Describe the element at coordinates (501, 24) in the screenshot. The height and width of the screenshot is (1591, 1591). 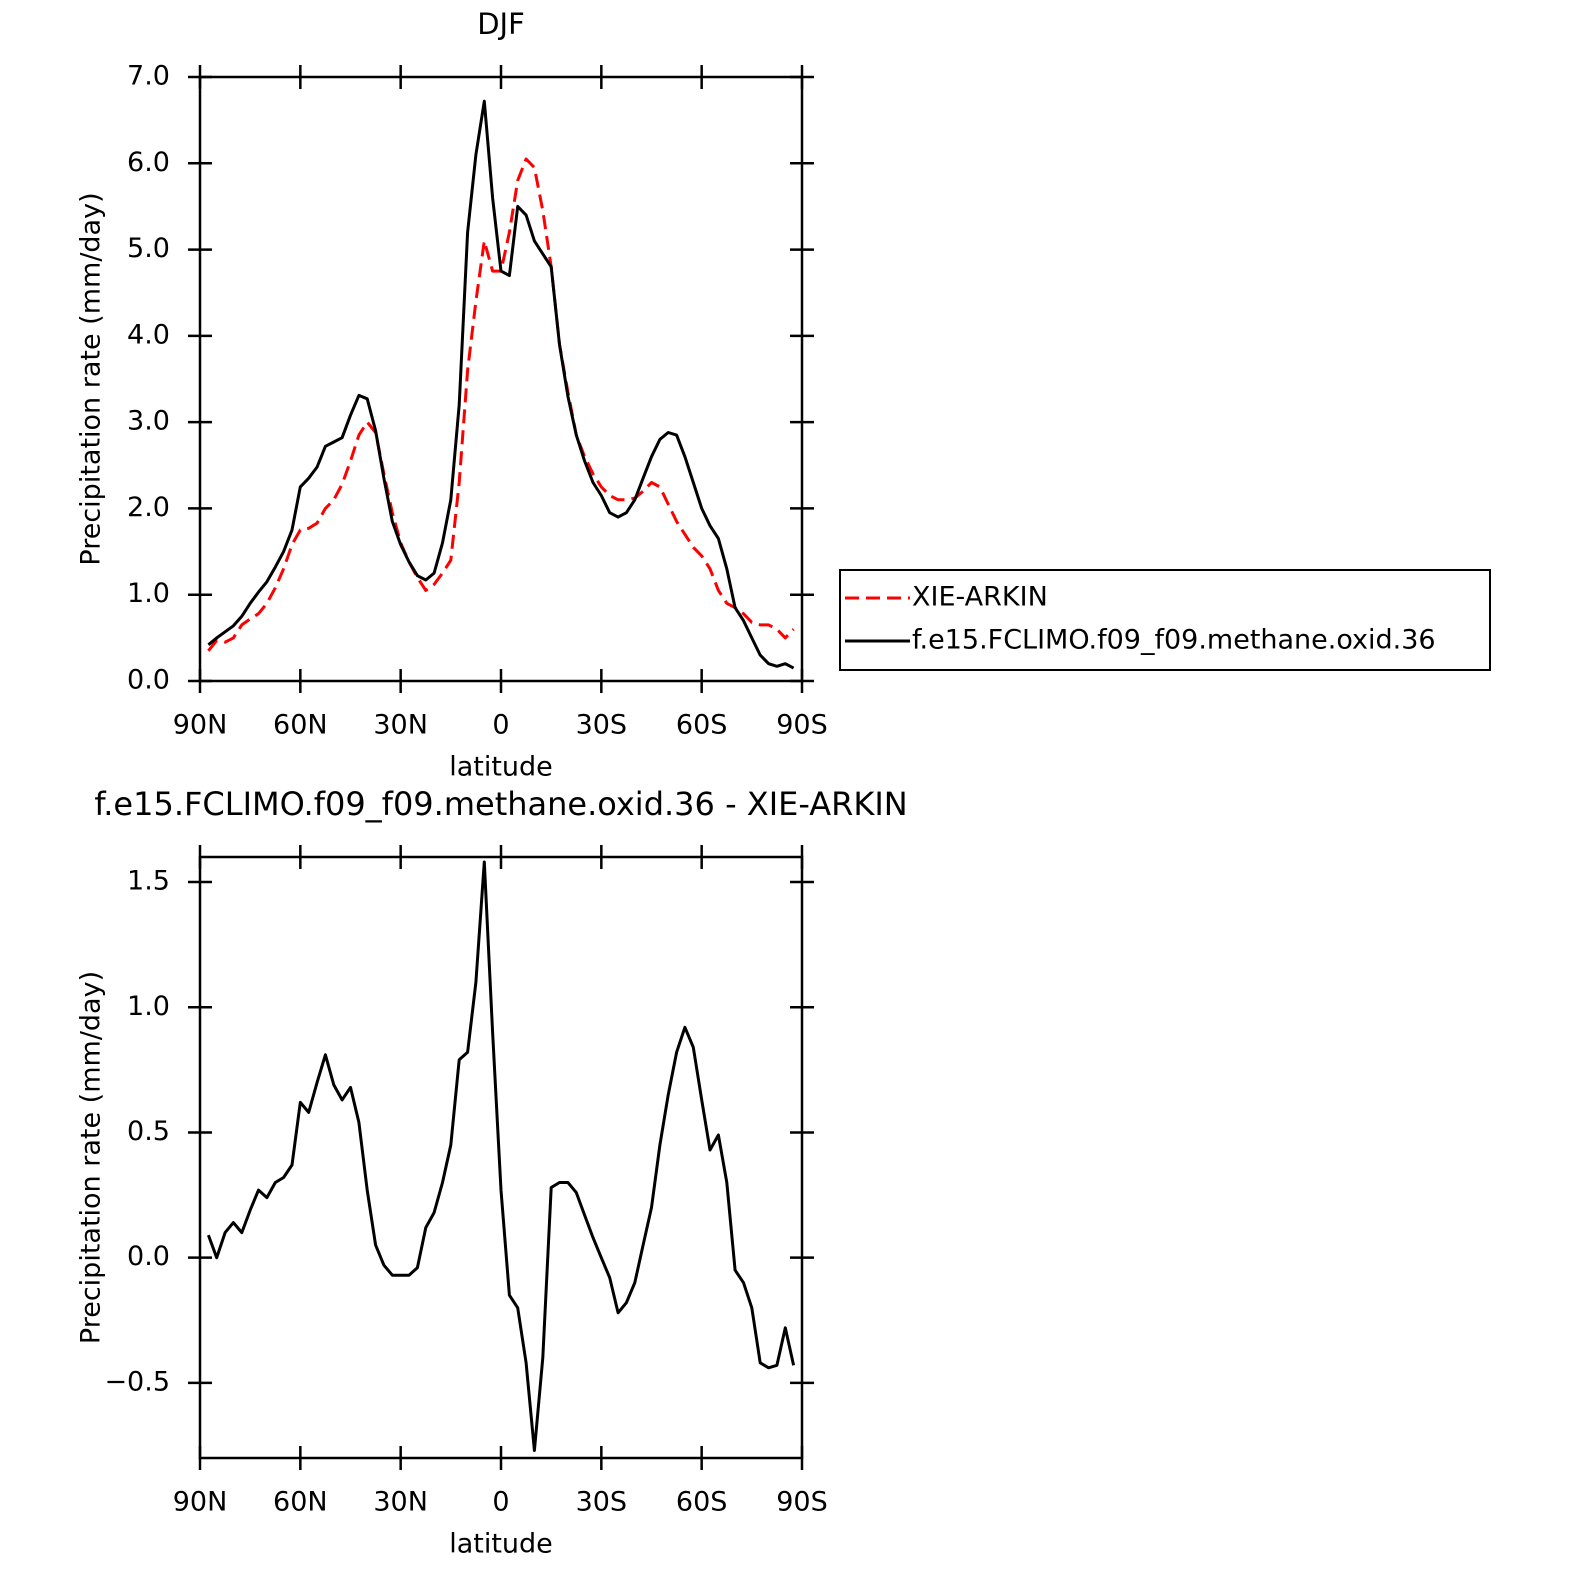
I see `chart-title: DJF` at that location.